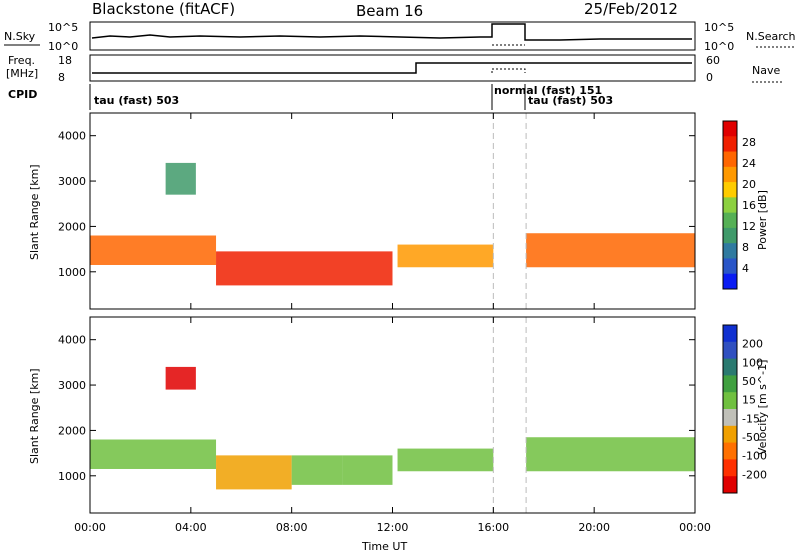 The image size is (800, 558). Describe the element at coordinates (766, 70) in the screenshot. I see `nave-label: Nave` at that location.